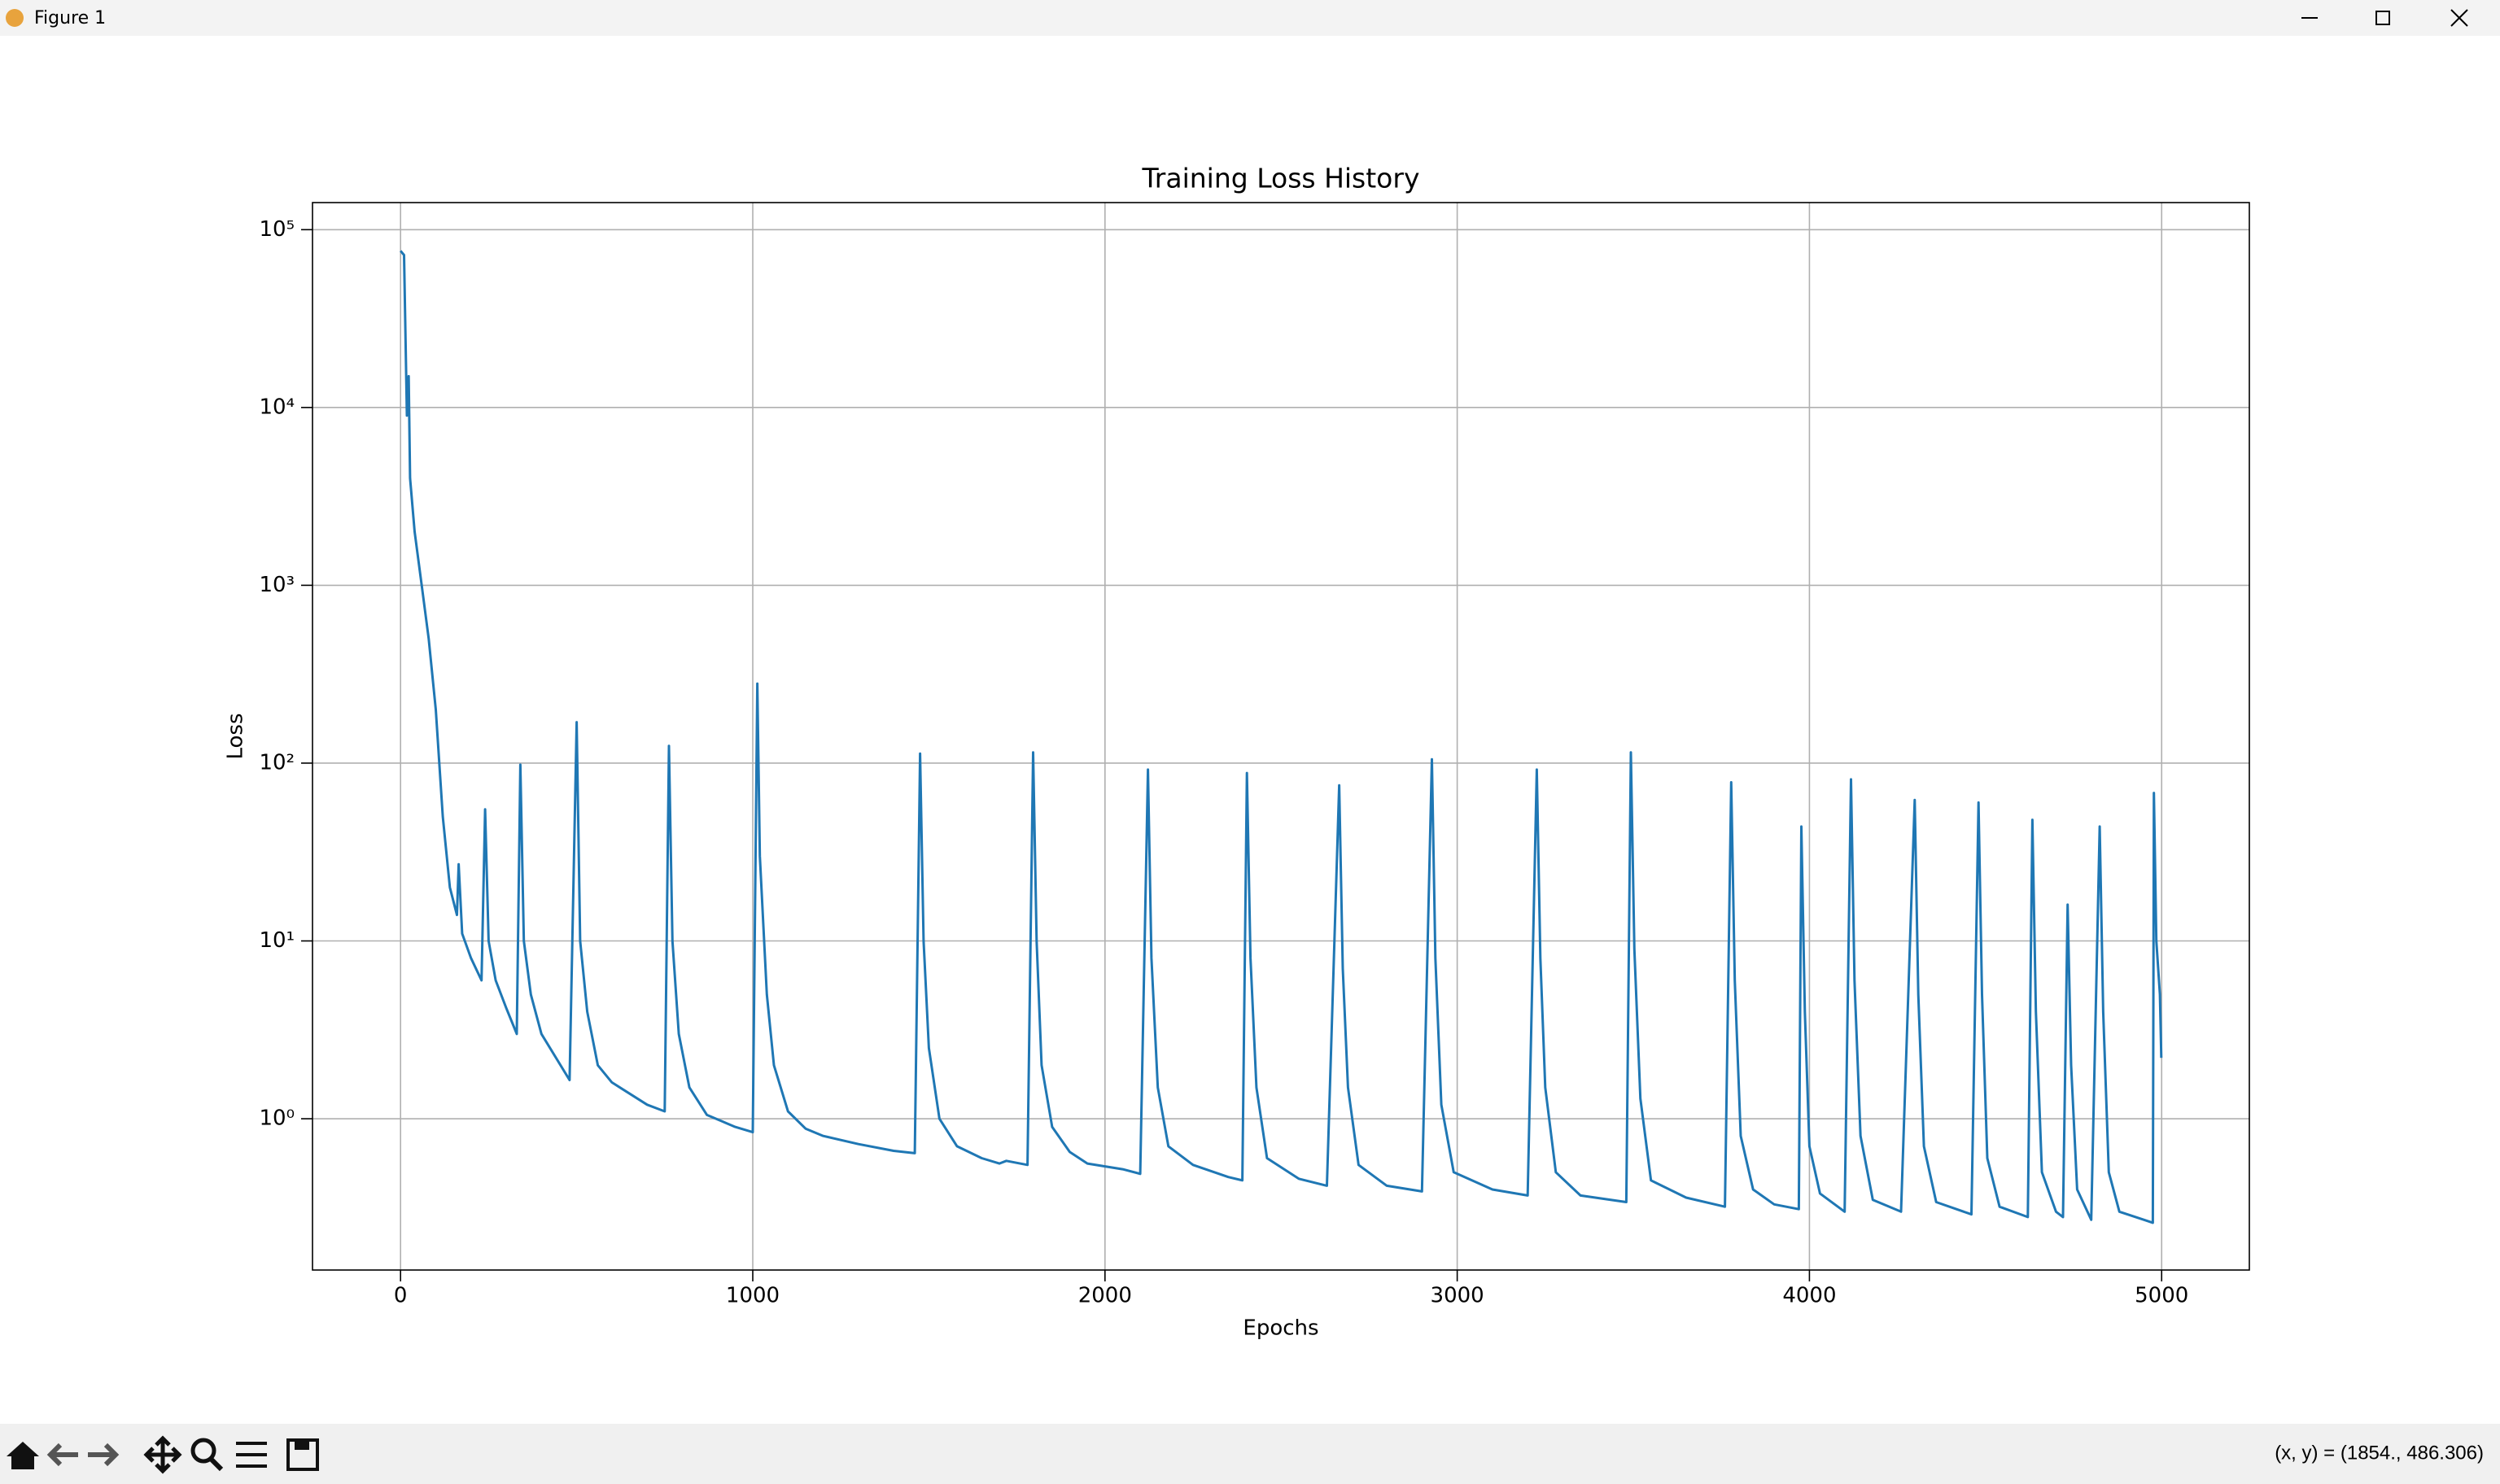  What do you see at coordinates (70, 18) in the screenshot?
I see `window-title: Figure 1` at bounding box center [70, 18].